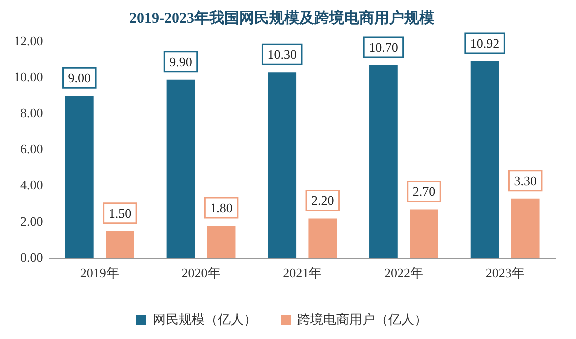  Describe the element at coordinates (525, 180) in the screenshot. I see `data-label: 3.30` at that location.